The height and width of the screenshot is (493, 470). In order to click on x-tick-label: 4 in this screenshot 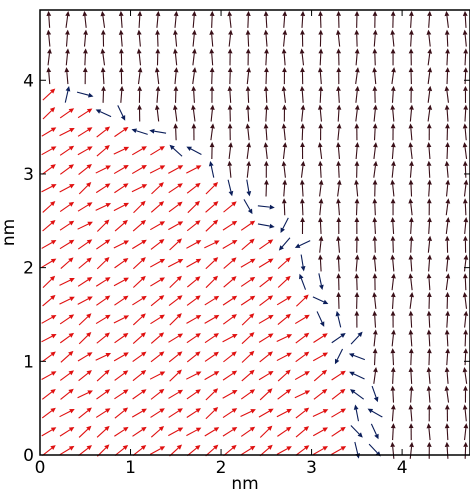, I will do `click(402, 468)`.